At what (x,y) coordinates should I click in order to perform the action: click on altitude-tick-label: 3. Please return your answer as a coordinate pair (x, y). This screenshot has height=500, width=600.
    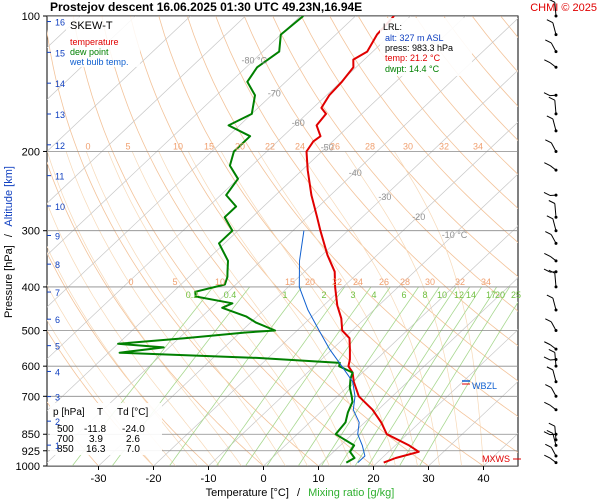
    Looking at the image, I should click on (57, 398).